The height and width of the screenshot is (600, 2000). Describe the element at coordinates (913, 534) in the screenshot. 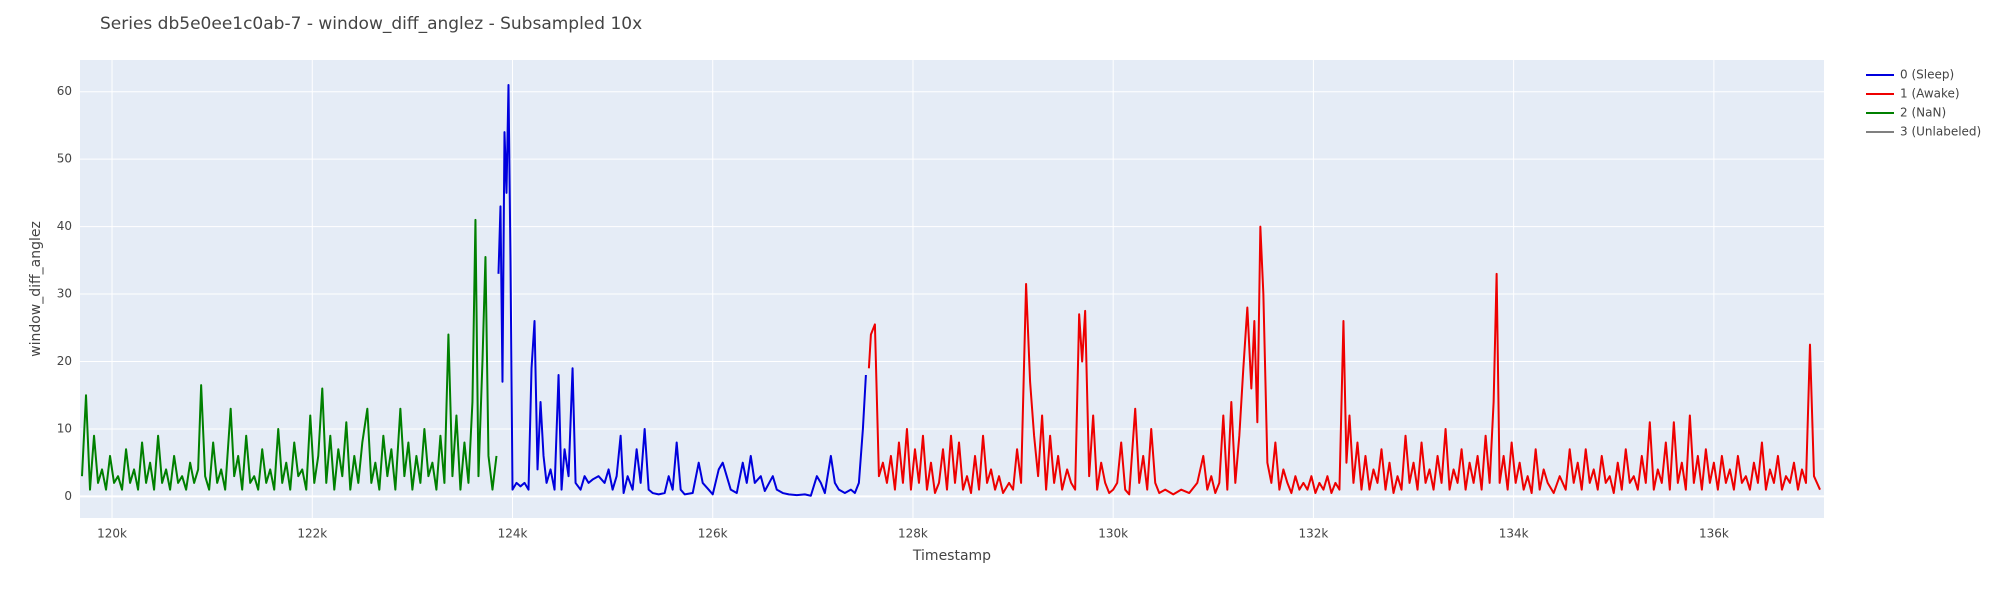

I see `x-tick-label: 128k` at that location.